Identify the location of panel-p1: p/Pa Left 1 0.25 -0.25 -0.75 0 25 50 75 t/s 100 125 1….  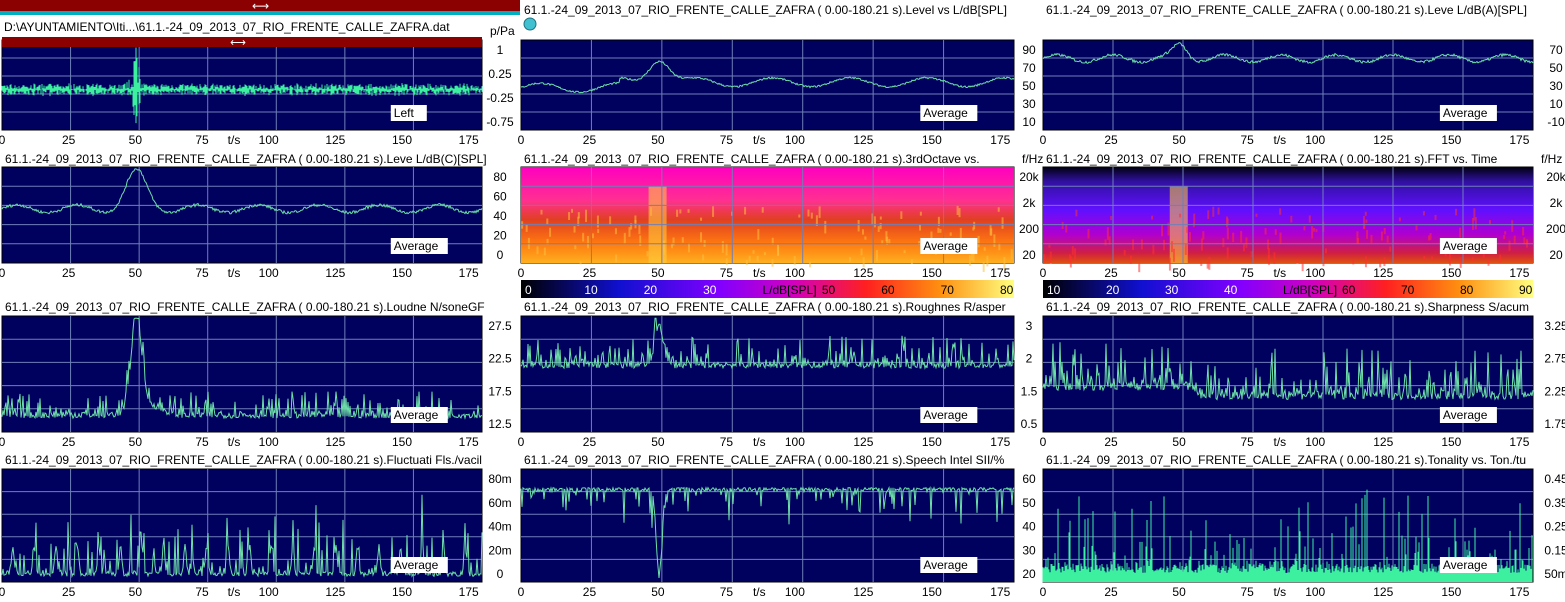
(257, 85).